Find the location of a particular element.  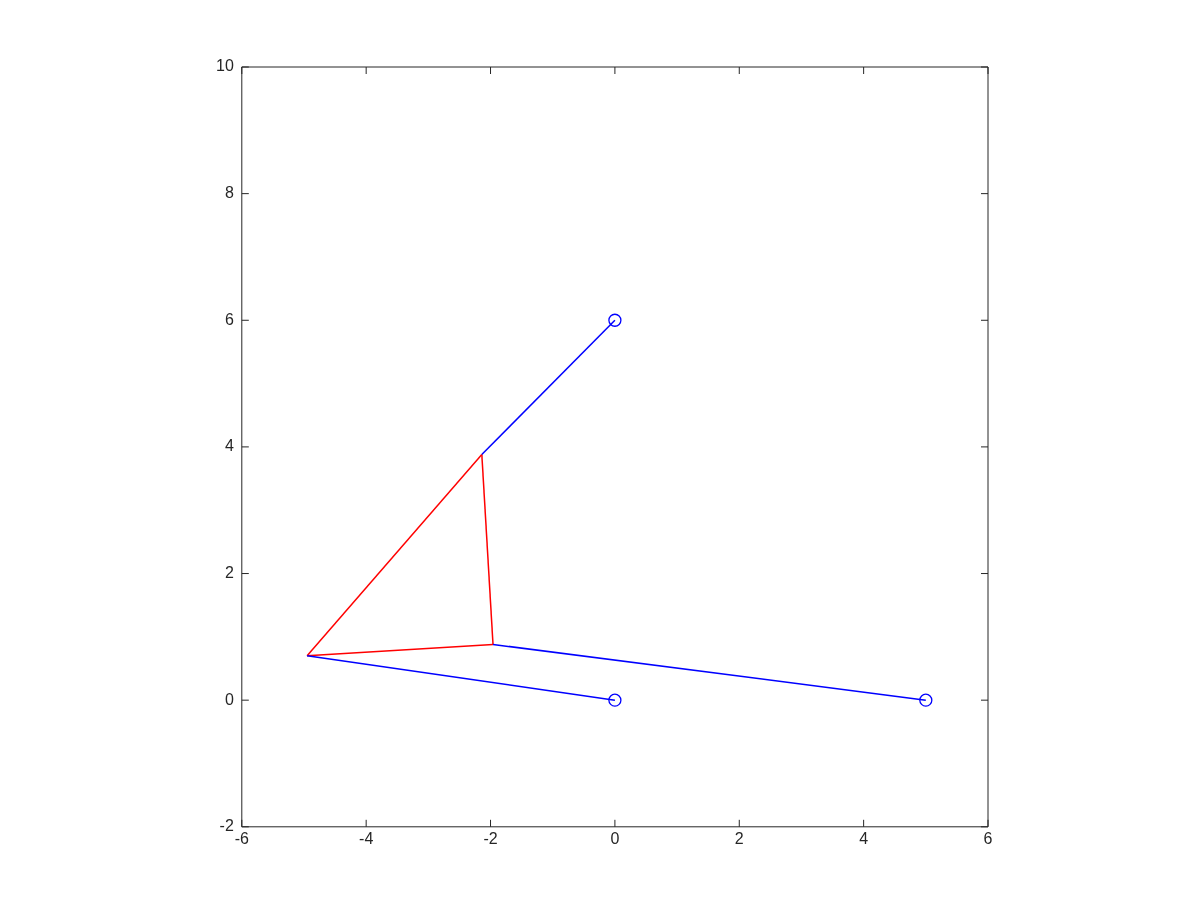

y-tick-label: 0 is located at coordinates (229, 699).